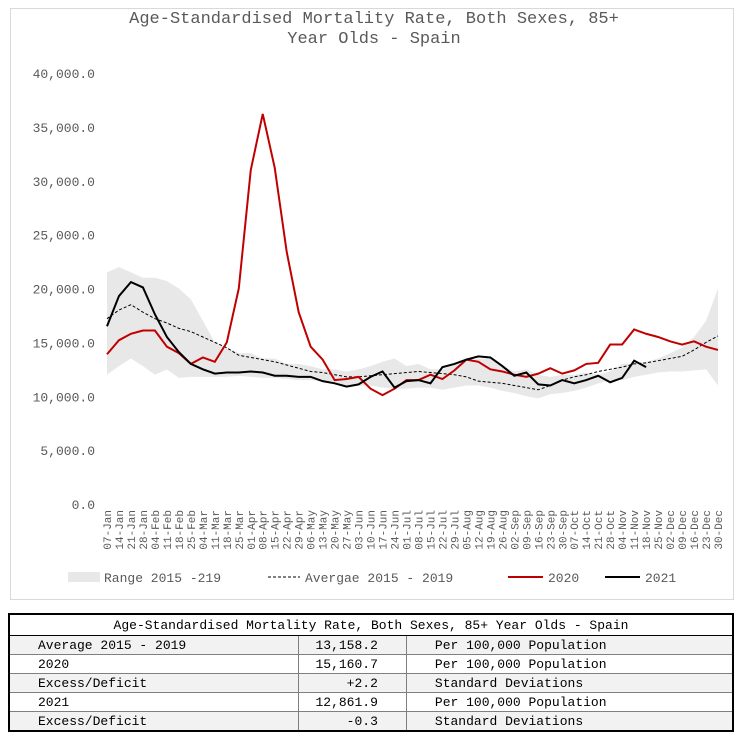 The width and height of the screenshot is (748, 748). What do you see at coordinates (64, 128) in the screenshot?
I see `y-tick-label: 35,000.0` at bounding box center [64, 128].